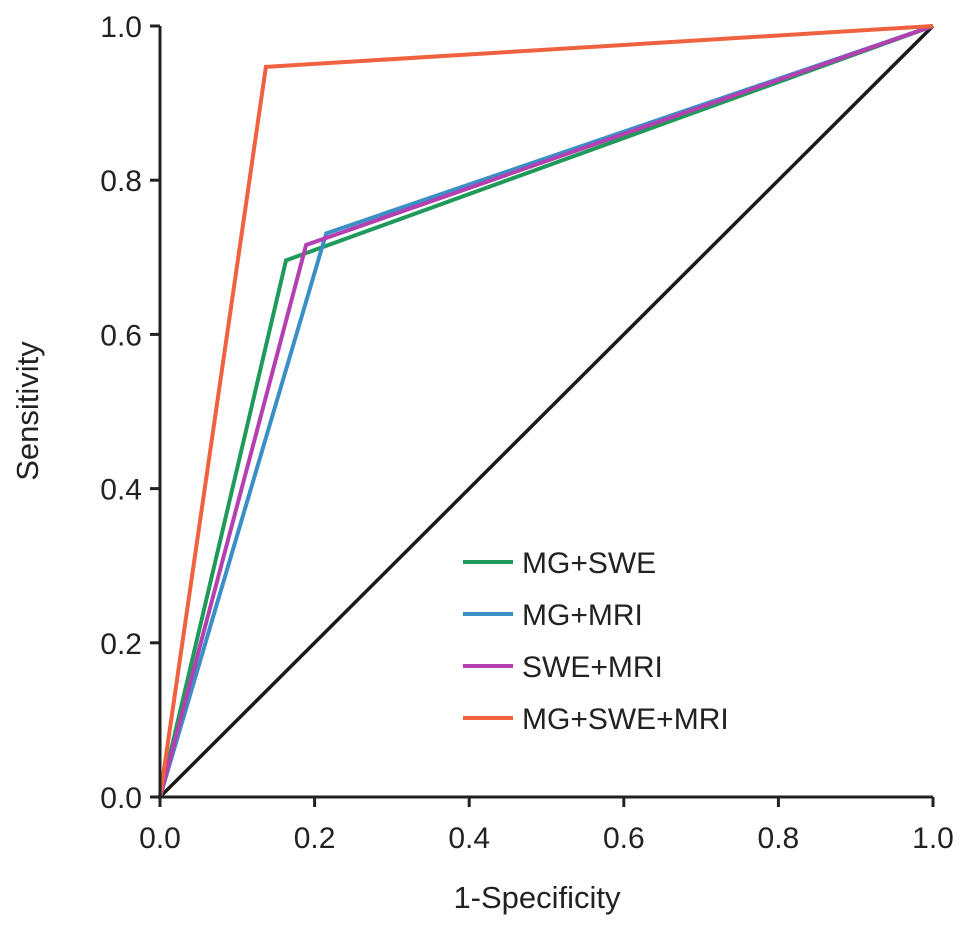 Image resolution: width=969 pixels, height=935 pixels. I want to click on x-tick-label: 0.2, so click(315, 838).